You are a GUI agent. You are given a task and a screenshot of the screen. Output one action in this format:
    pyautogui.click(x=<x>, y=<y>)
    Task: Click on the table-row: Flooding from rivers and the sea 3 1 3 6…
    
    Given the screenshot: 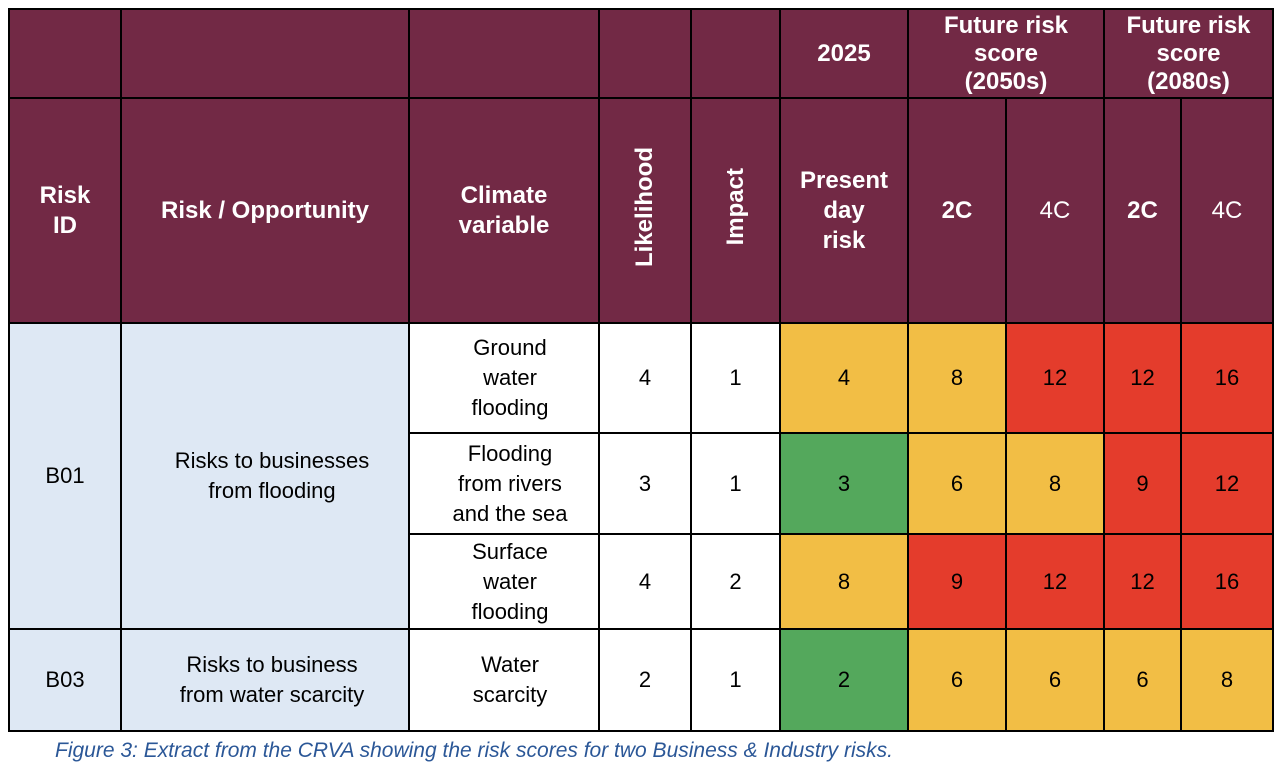 What is the action you would take?
    pyautogui.click(x=641, y=483)
    